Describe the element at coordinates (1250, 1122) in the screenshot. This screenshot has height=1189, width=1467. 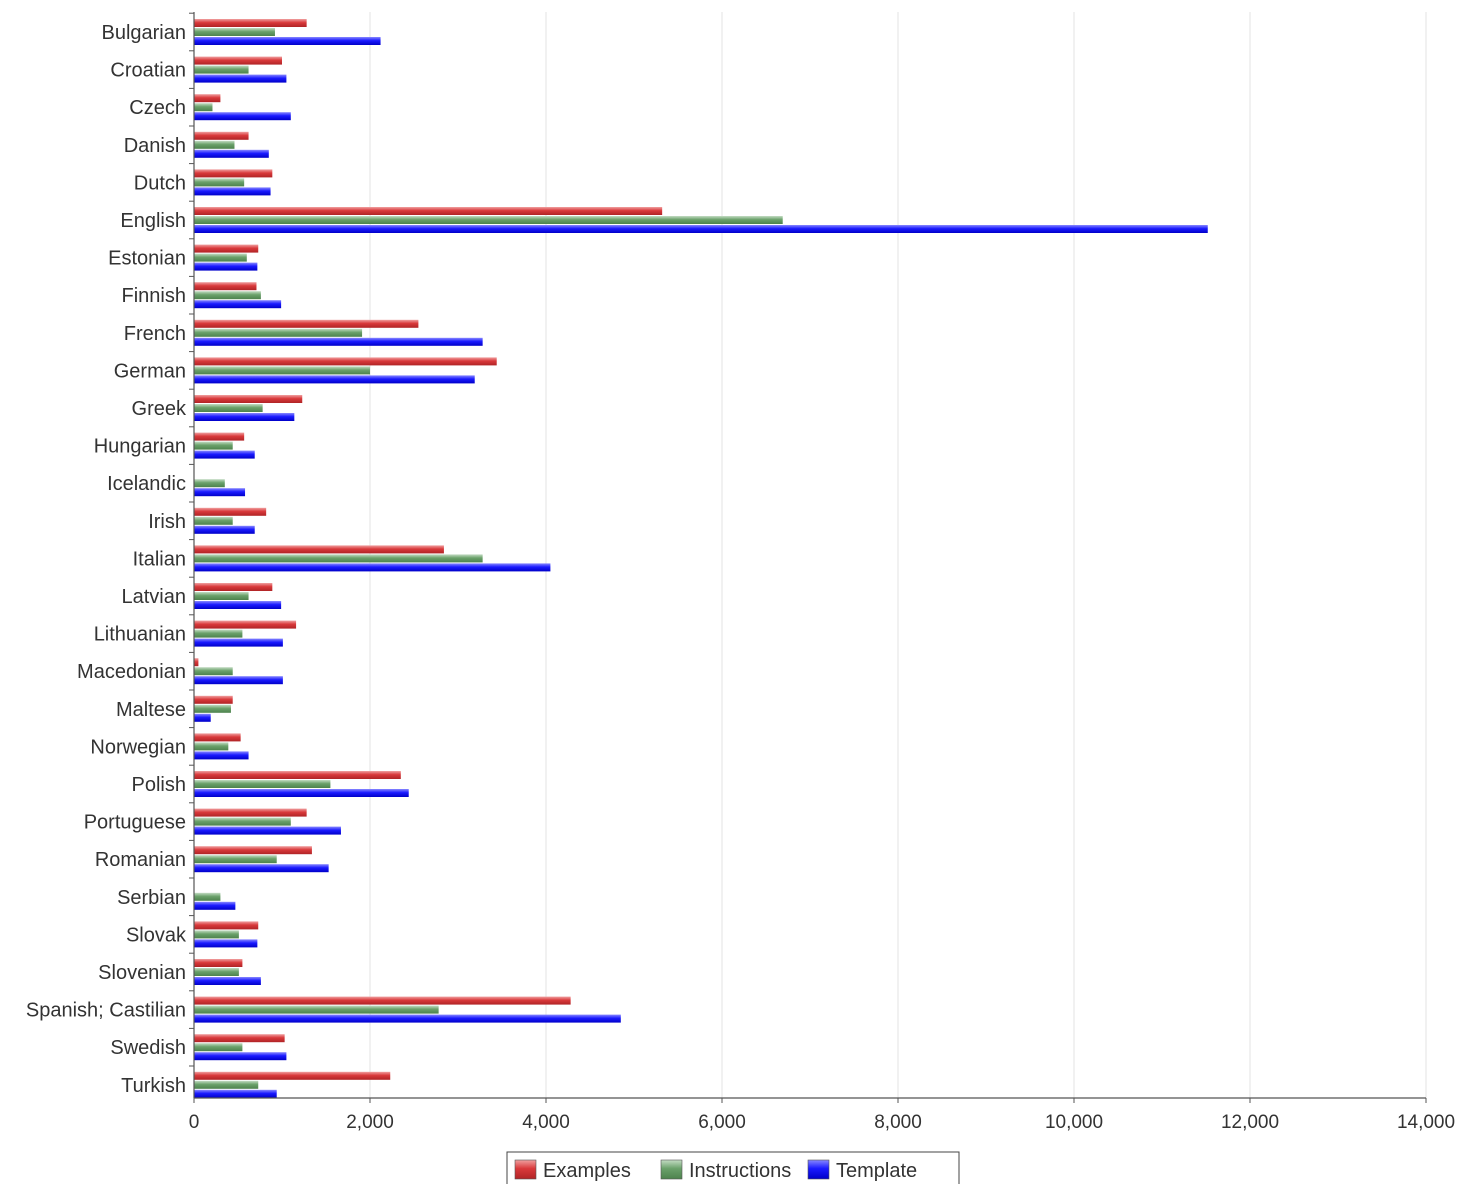
I see `x-tick-label: 12,000` at that location.